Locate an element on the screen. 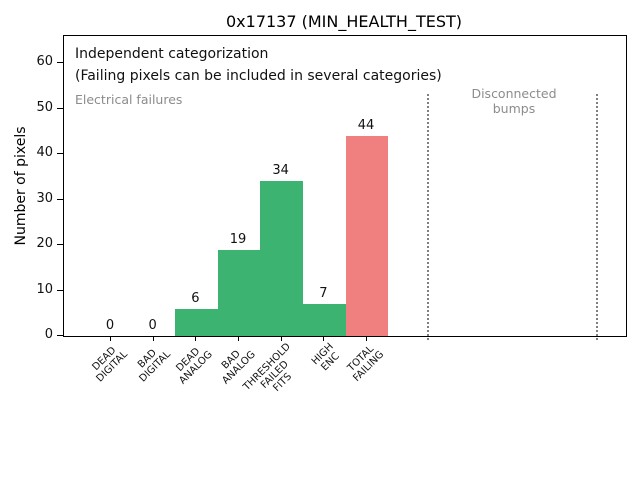  bar-value-label: 44 is located at coordinates (366, 125).